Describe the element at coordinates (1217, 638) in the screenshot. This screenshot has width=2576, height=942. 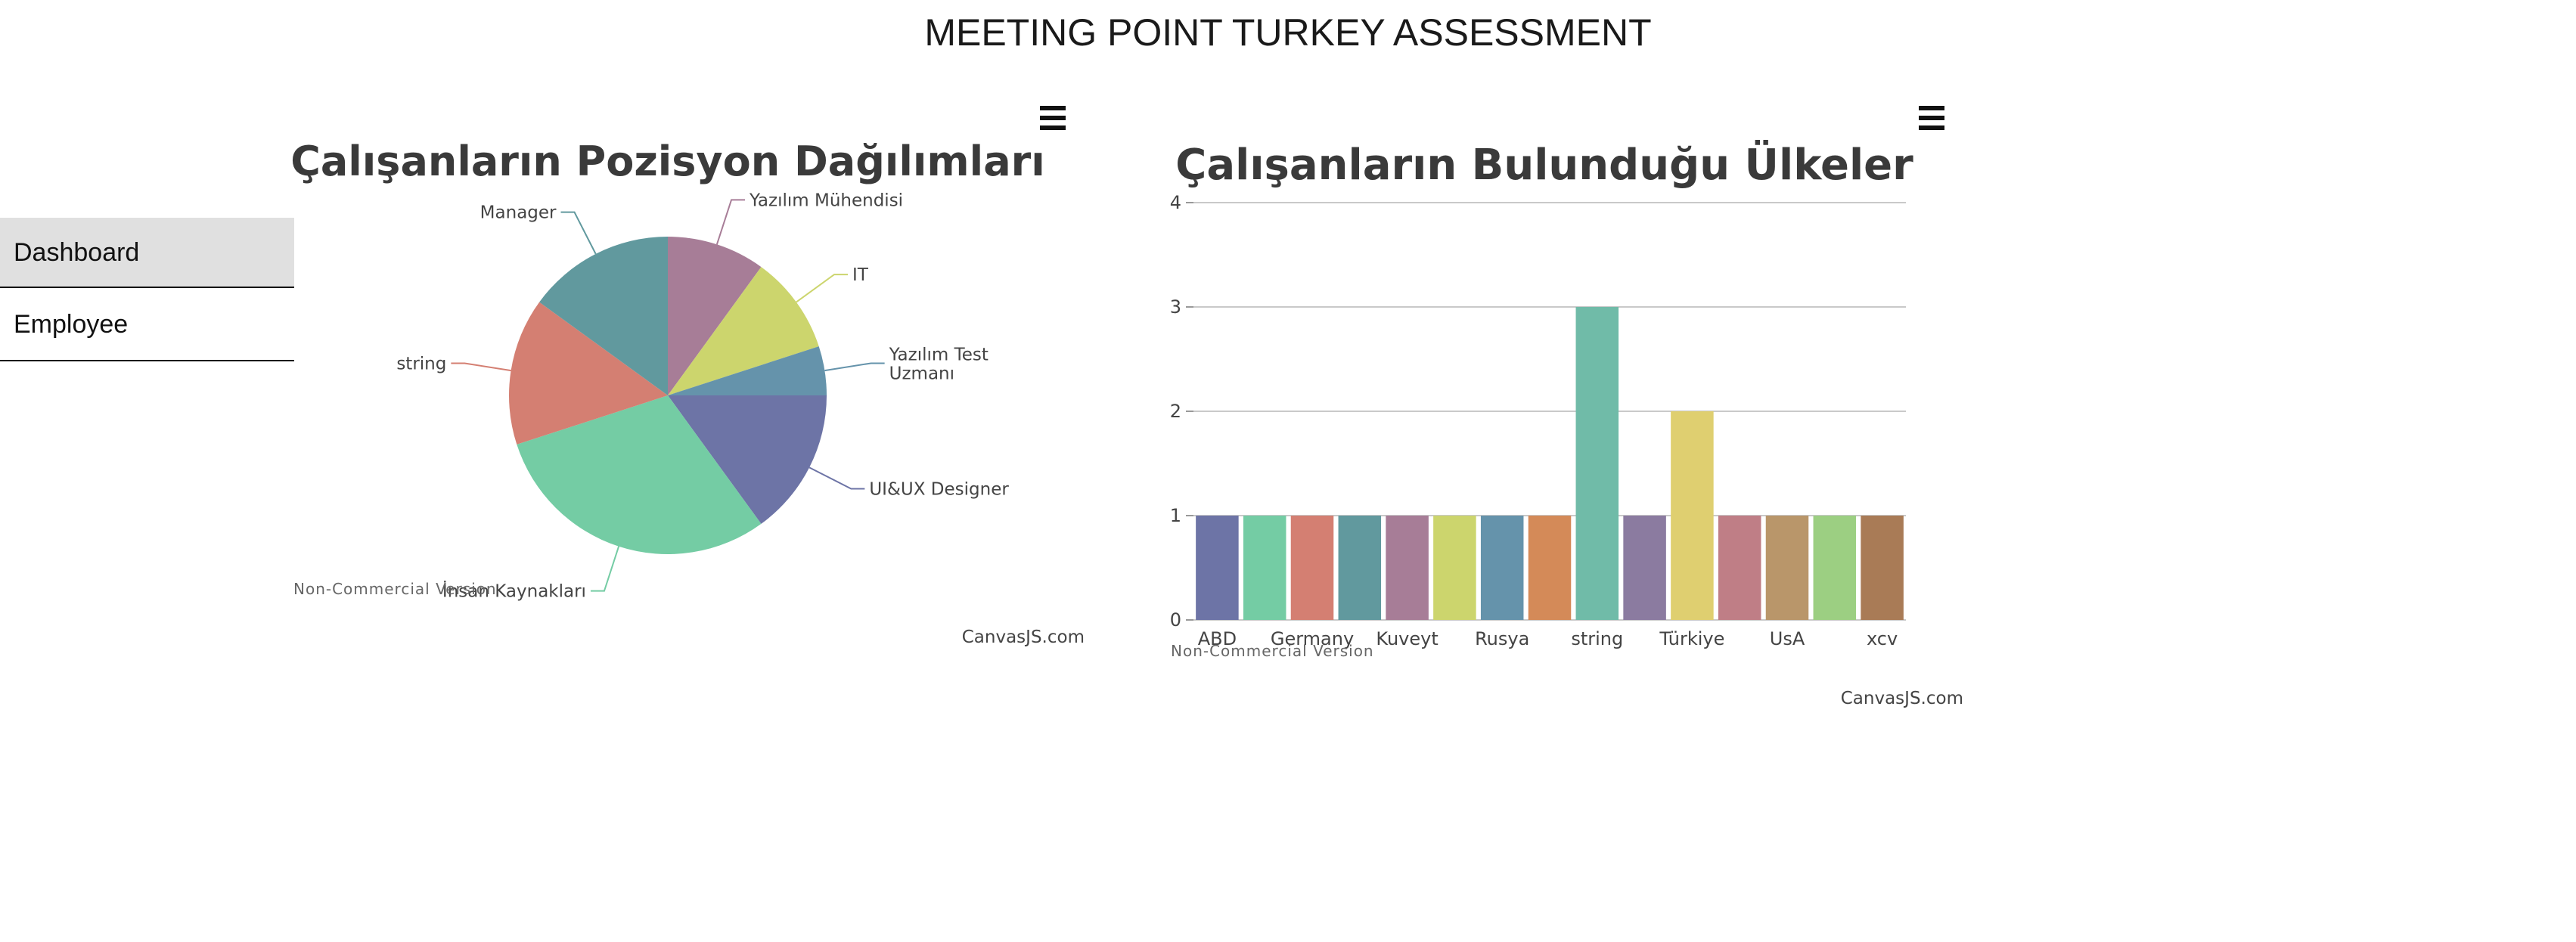
I see `x-tick-label: ABD` at that location.